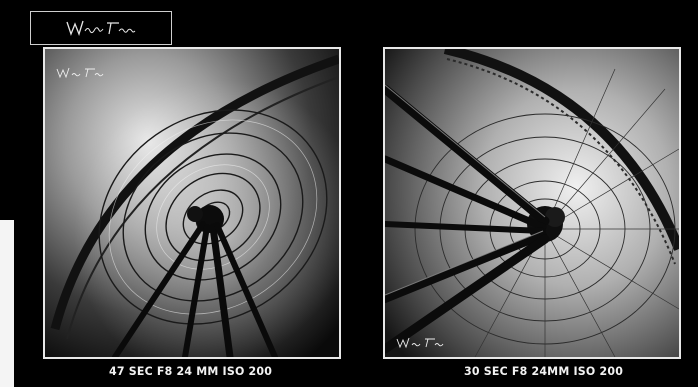 The width and height of the screenshot is (698, 387). I want to click on signature-logo-icon, so click(101, 28).